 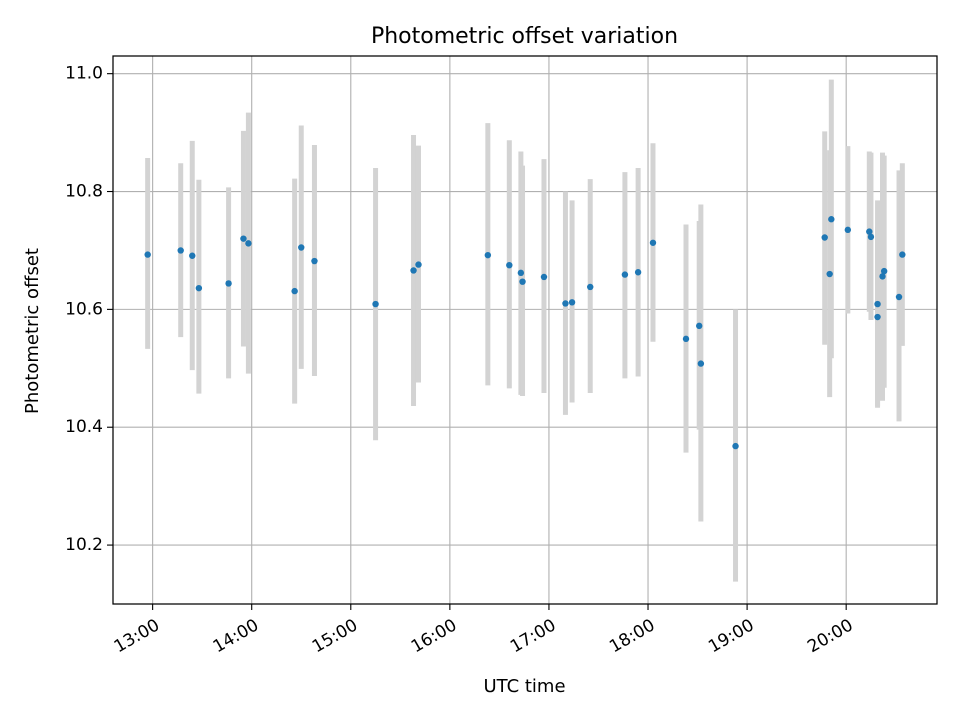 I want to click on y-tick-label: 10.8, so click(x=84, y=192).